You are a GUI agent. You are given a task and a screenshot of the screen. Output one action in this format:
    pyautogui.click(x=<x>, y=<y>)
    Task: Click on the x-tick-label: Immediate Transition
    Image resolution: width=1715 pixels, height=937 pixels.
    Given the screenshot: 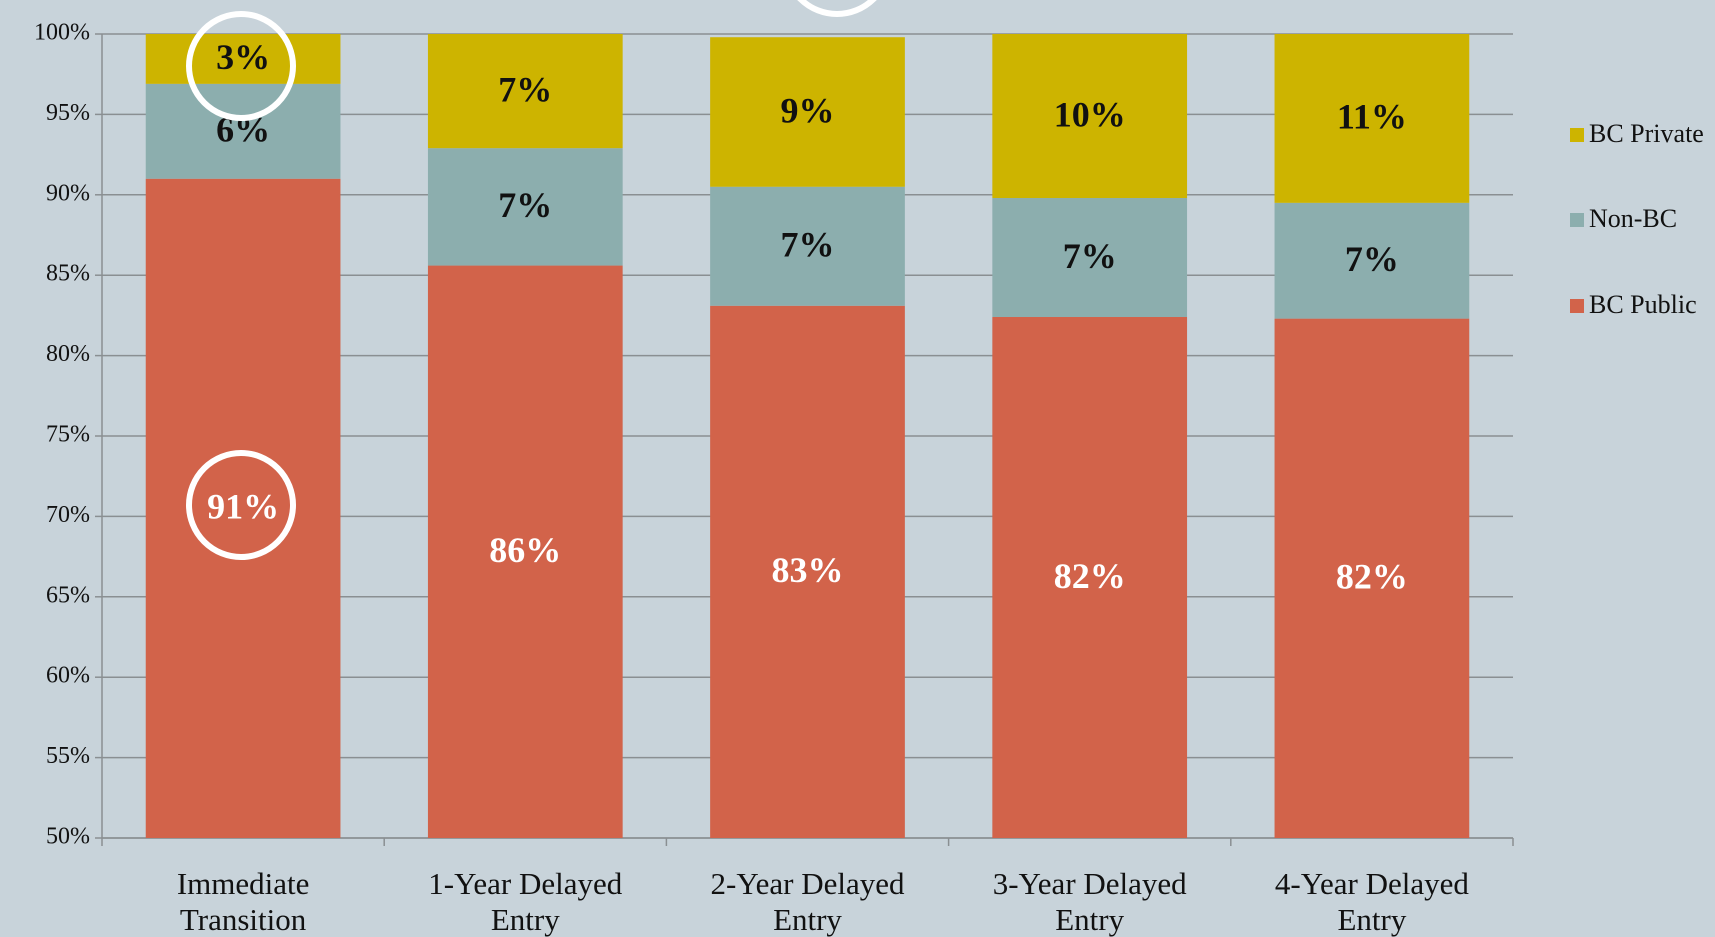 What is the action you would take?
    pyautogui.click(x=243, y=901)
    